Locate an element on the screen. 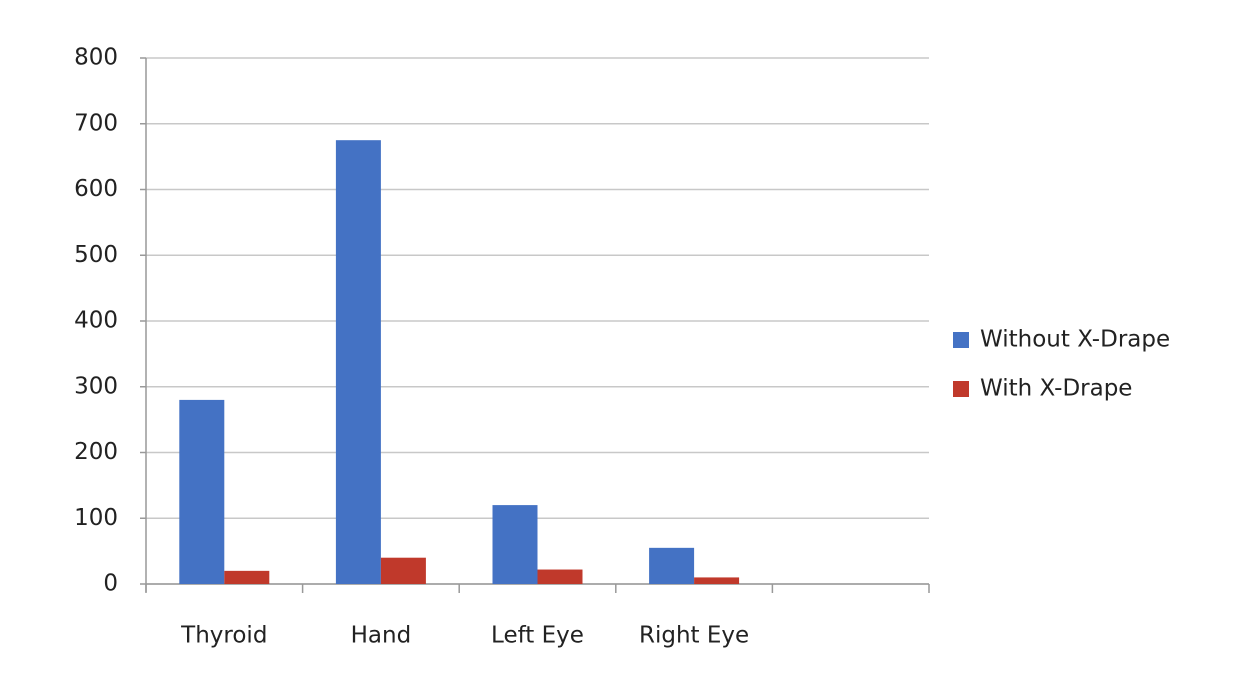 The image size is (1250, 696). y-tick-label: 800 is located at coordinates (96, 58).